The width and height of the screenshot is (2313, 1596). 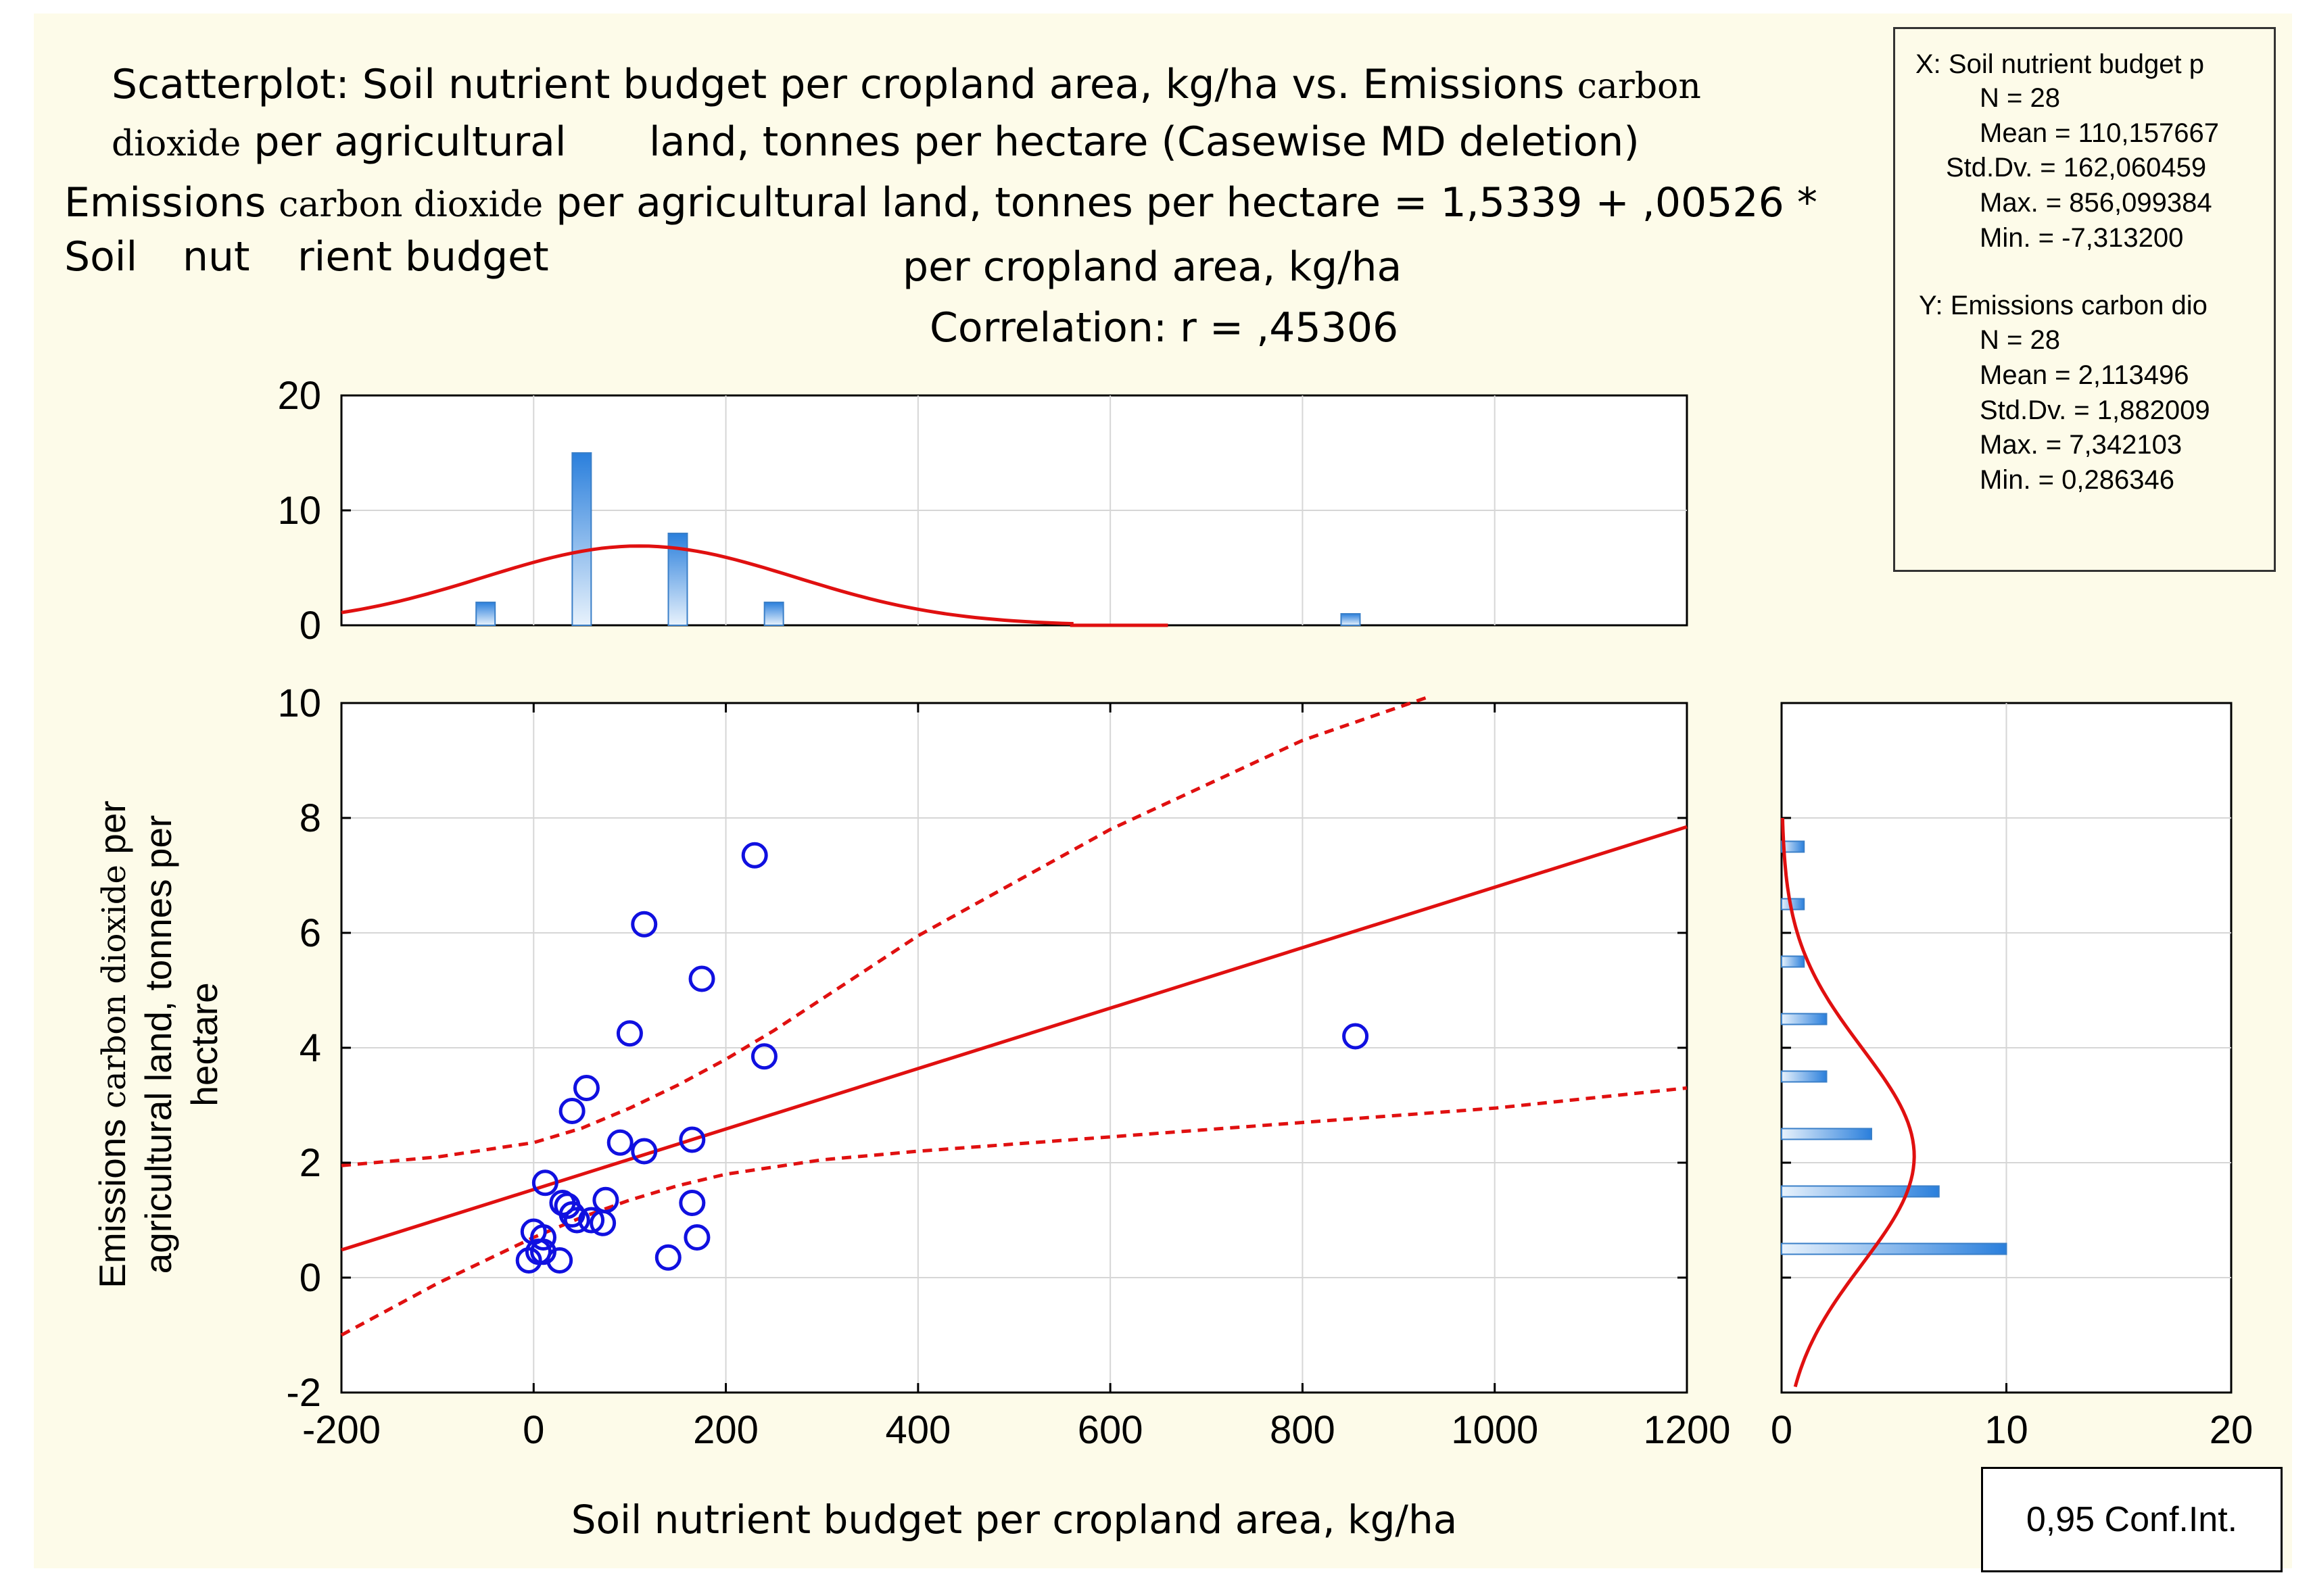 What do you see at coordinates (2100, 133) in the screenshot?
I see `stats-x-mean: Mean = 110,157667` at bounding box center [2100, 133].